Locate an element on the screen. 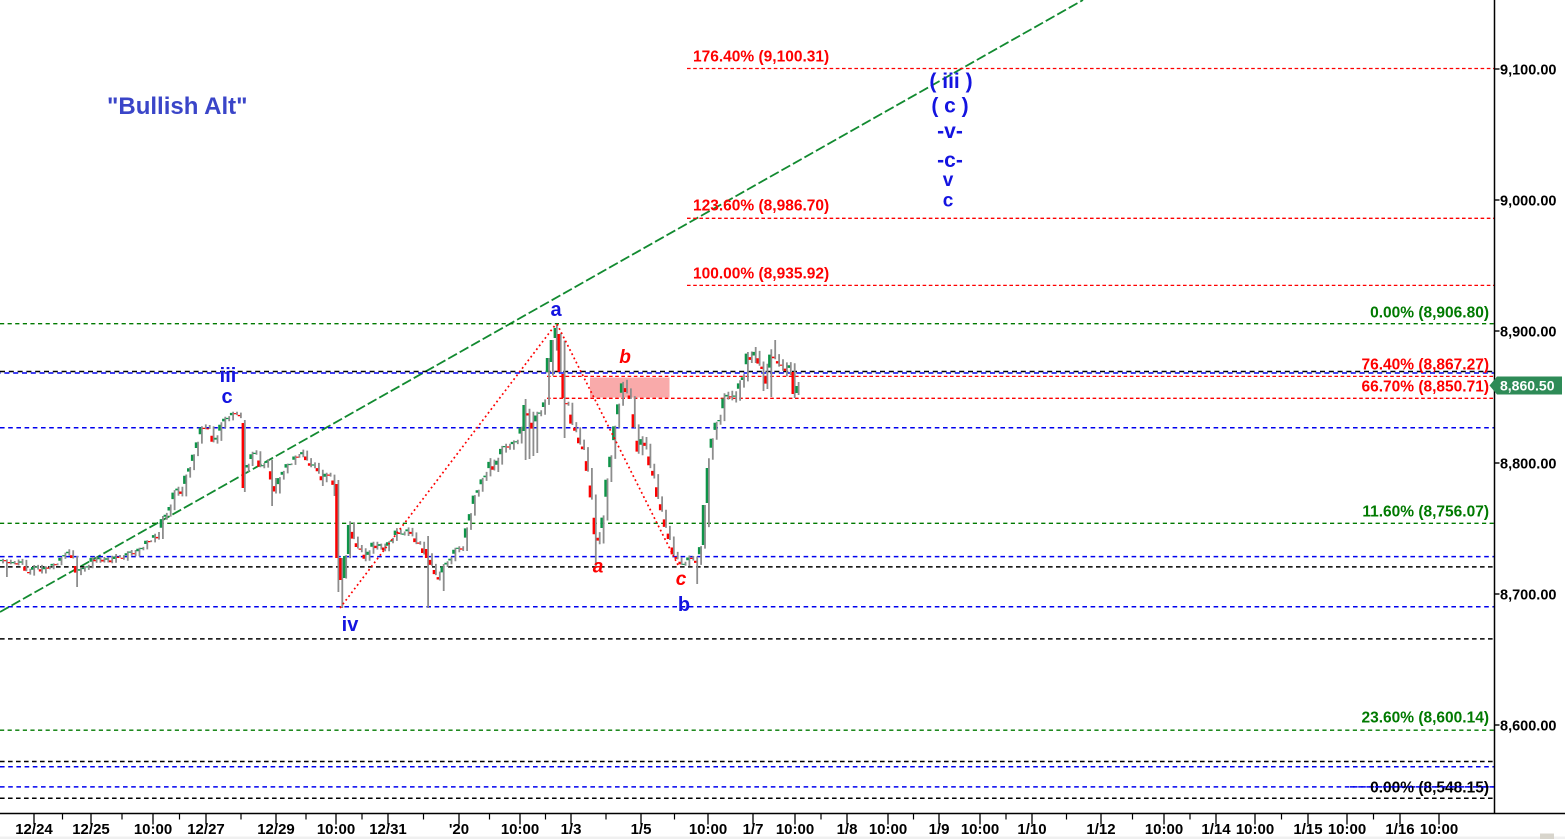 The width and height of the screenshot is (1565, 839). svg-text: 76.40% (8,867.27) is located at coordinates (1425, 365).